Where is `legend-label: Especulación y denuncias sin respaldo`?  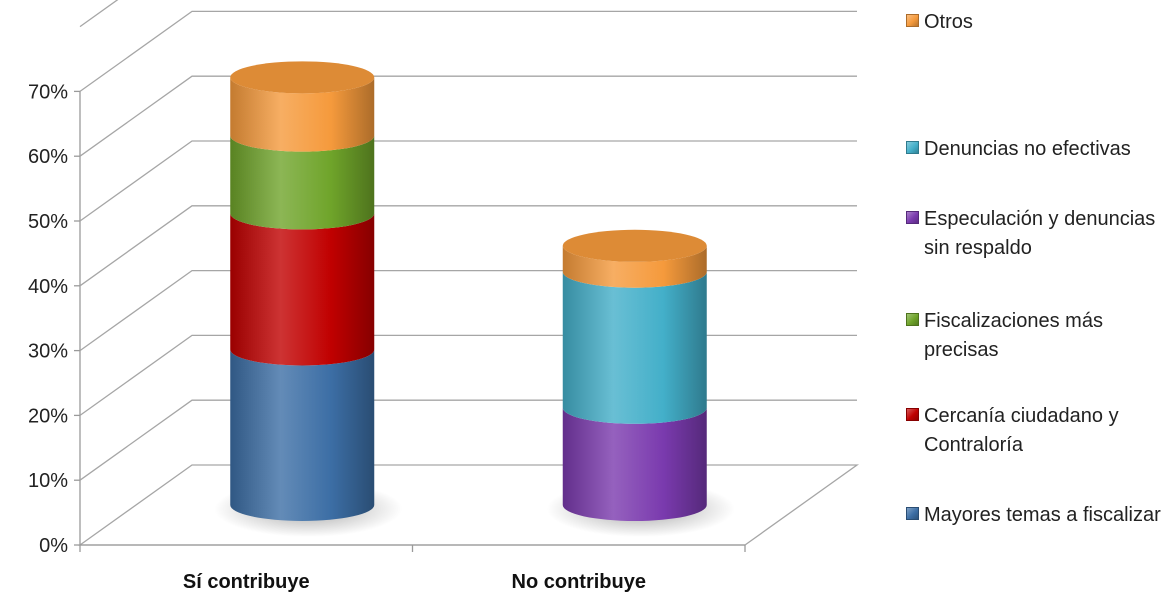
legend-label: Especulación y denuncias sin respaldo is located at coordinates (1040, 233).